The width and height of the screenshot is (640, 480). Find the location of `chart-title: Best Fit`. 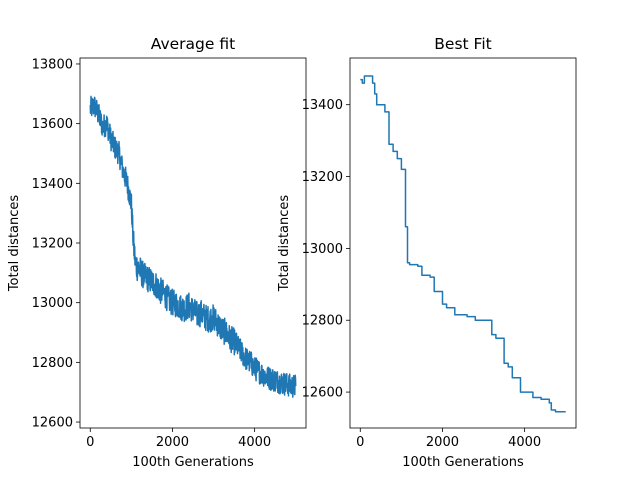

chart-title: Best Fit is located at coordinates (462, 44).